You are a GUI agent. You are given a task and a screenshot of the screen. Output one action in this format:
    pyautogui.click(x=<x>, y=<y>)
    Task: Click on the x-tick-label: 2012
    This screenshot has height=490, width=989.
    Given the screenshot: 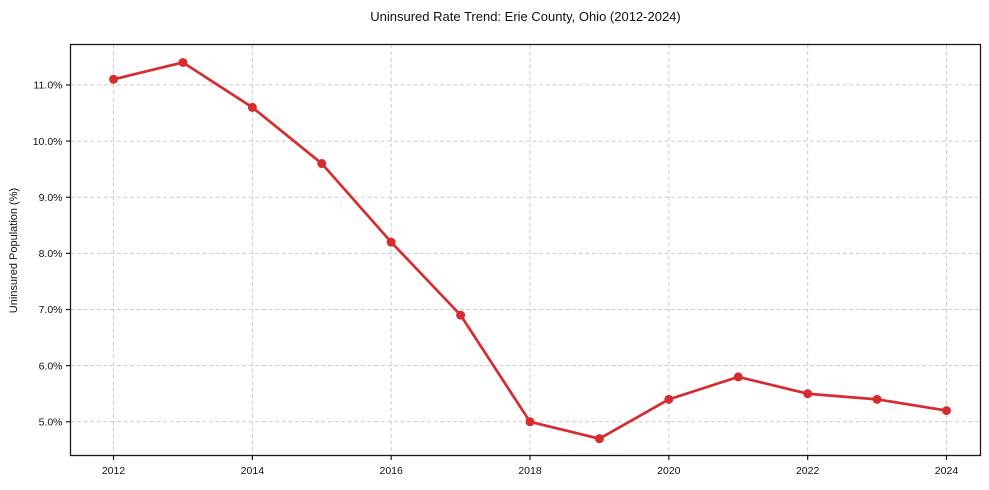 What is the action you would take?
    pyautogui.click(x=114, y=471)
    